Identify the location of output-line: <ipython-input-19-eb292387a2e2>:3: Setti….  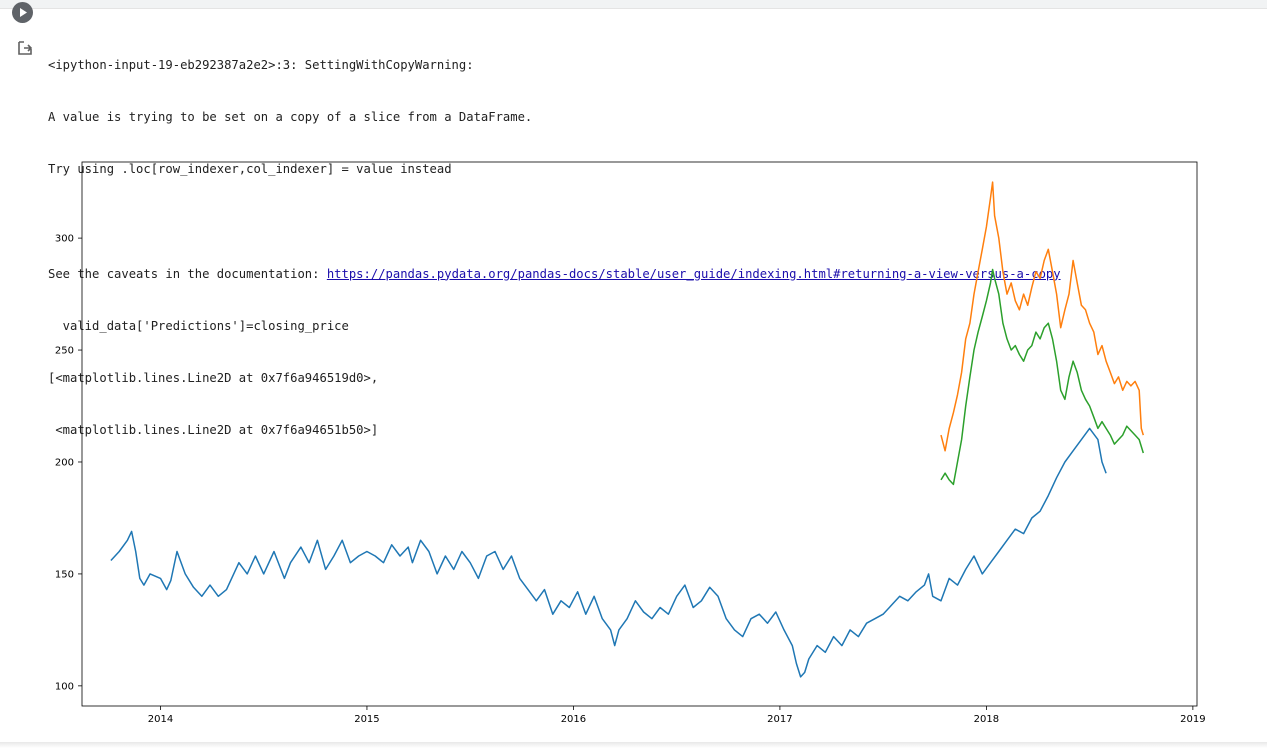
(261, 64).